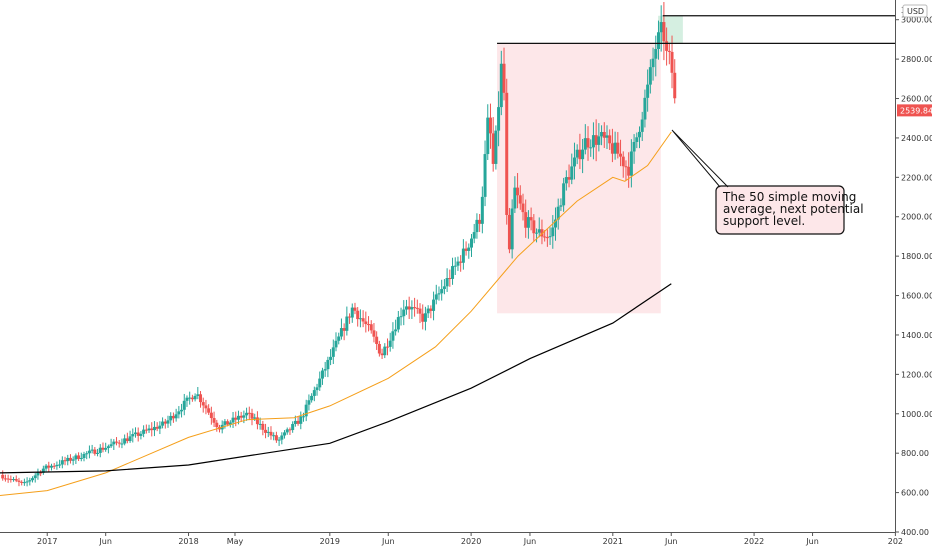 This screenshot has height=550, width=932. I want to click on x-tick-label: 202, so click(895, 541).